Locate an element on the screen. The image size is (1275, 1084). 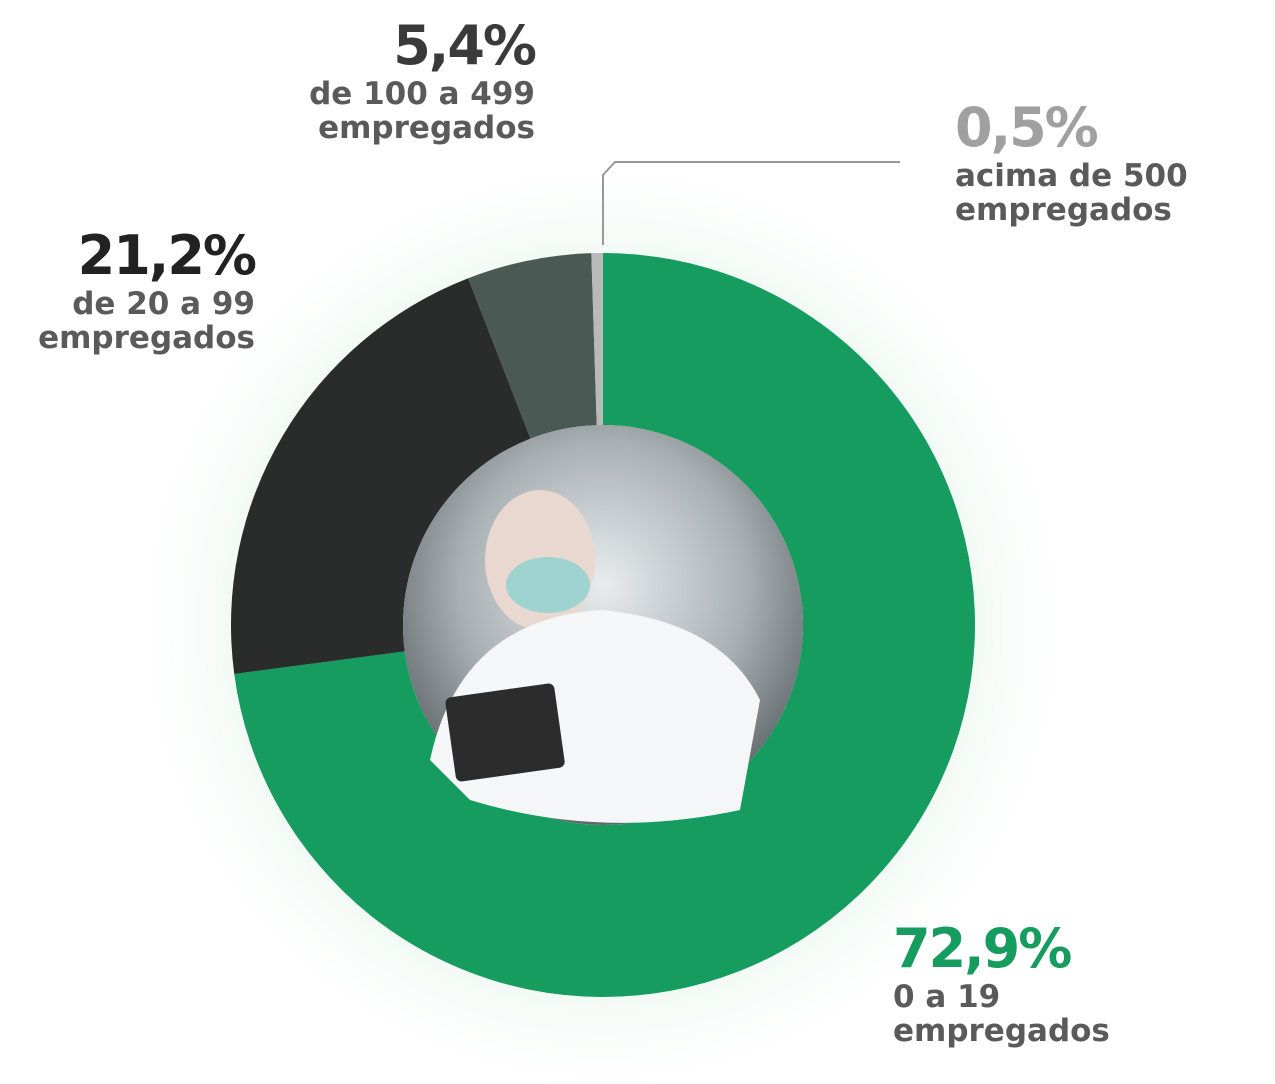
slice-label: 72,9% 0 a 19 empregados is located at coordinates (1023, 983).